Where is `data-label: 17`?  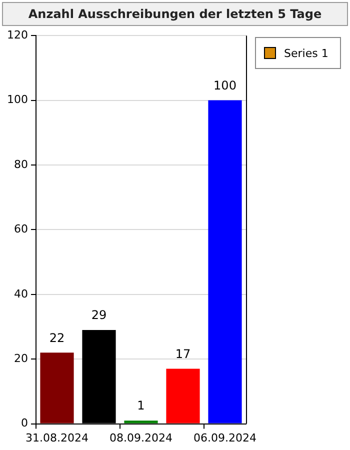
data-label: 17 is located at coordinates (183, 353).